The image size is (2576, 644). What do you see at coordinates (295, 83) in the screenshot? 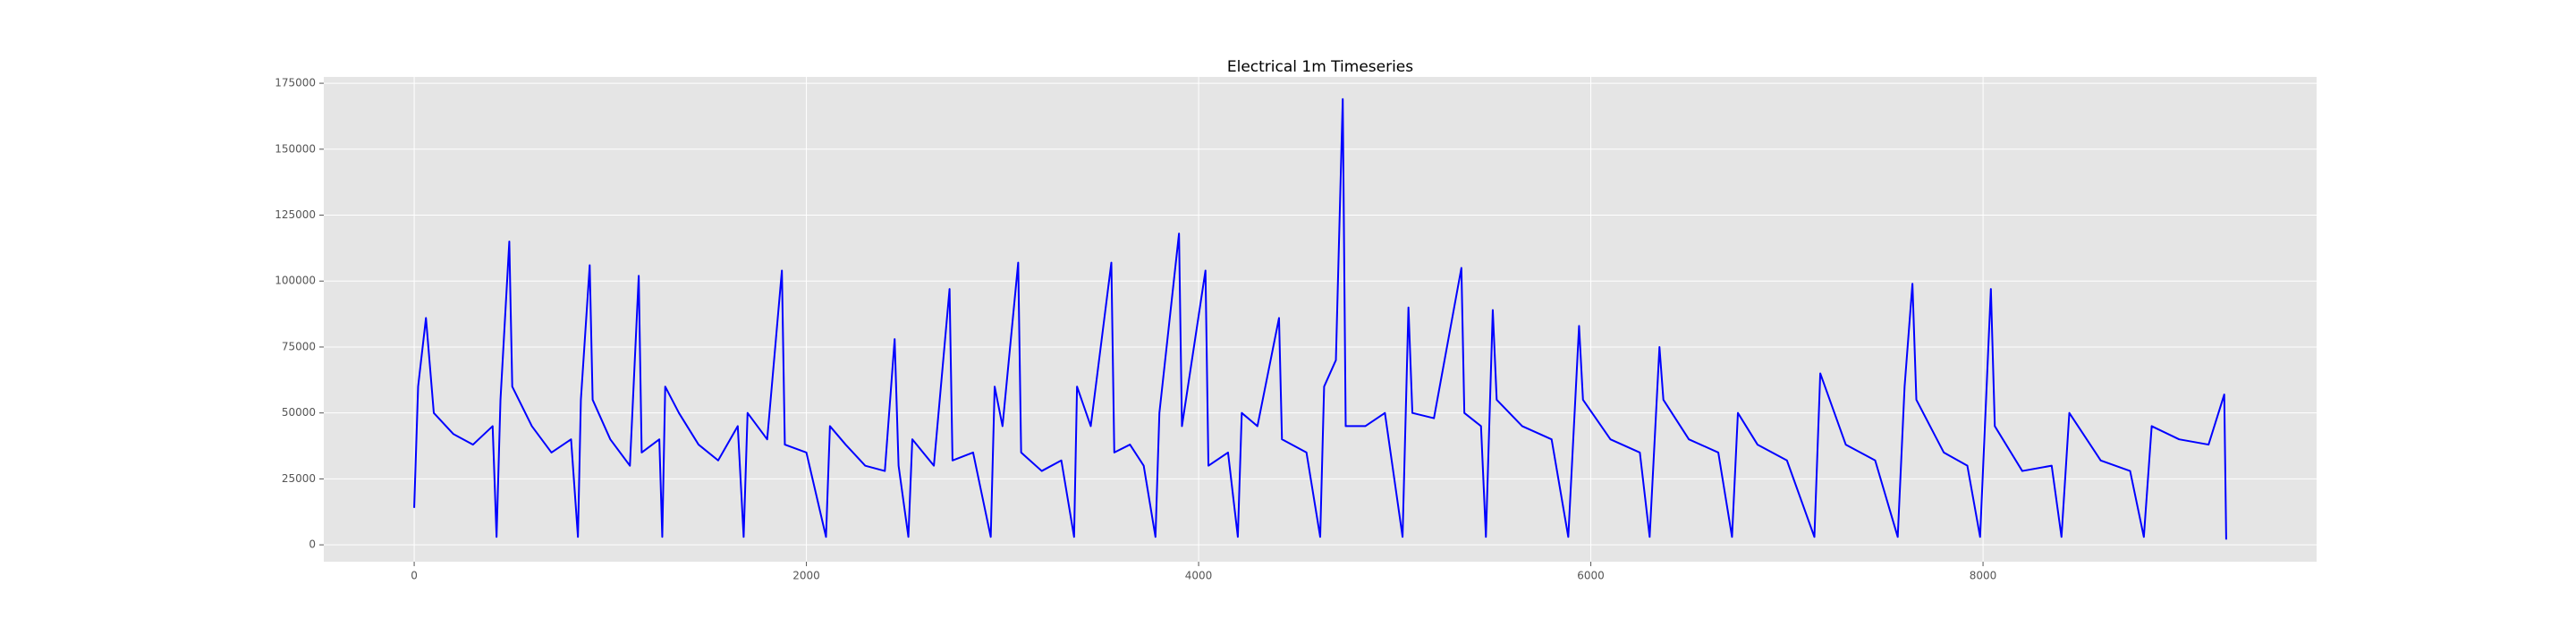
I see `y-tick-label: 175000` at bounding box center [295, 83].